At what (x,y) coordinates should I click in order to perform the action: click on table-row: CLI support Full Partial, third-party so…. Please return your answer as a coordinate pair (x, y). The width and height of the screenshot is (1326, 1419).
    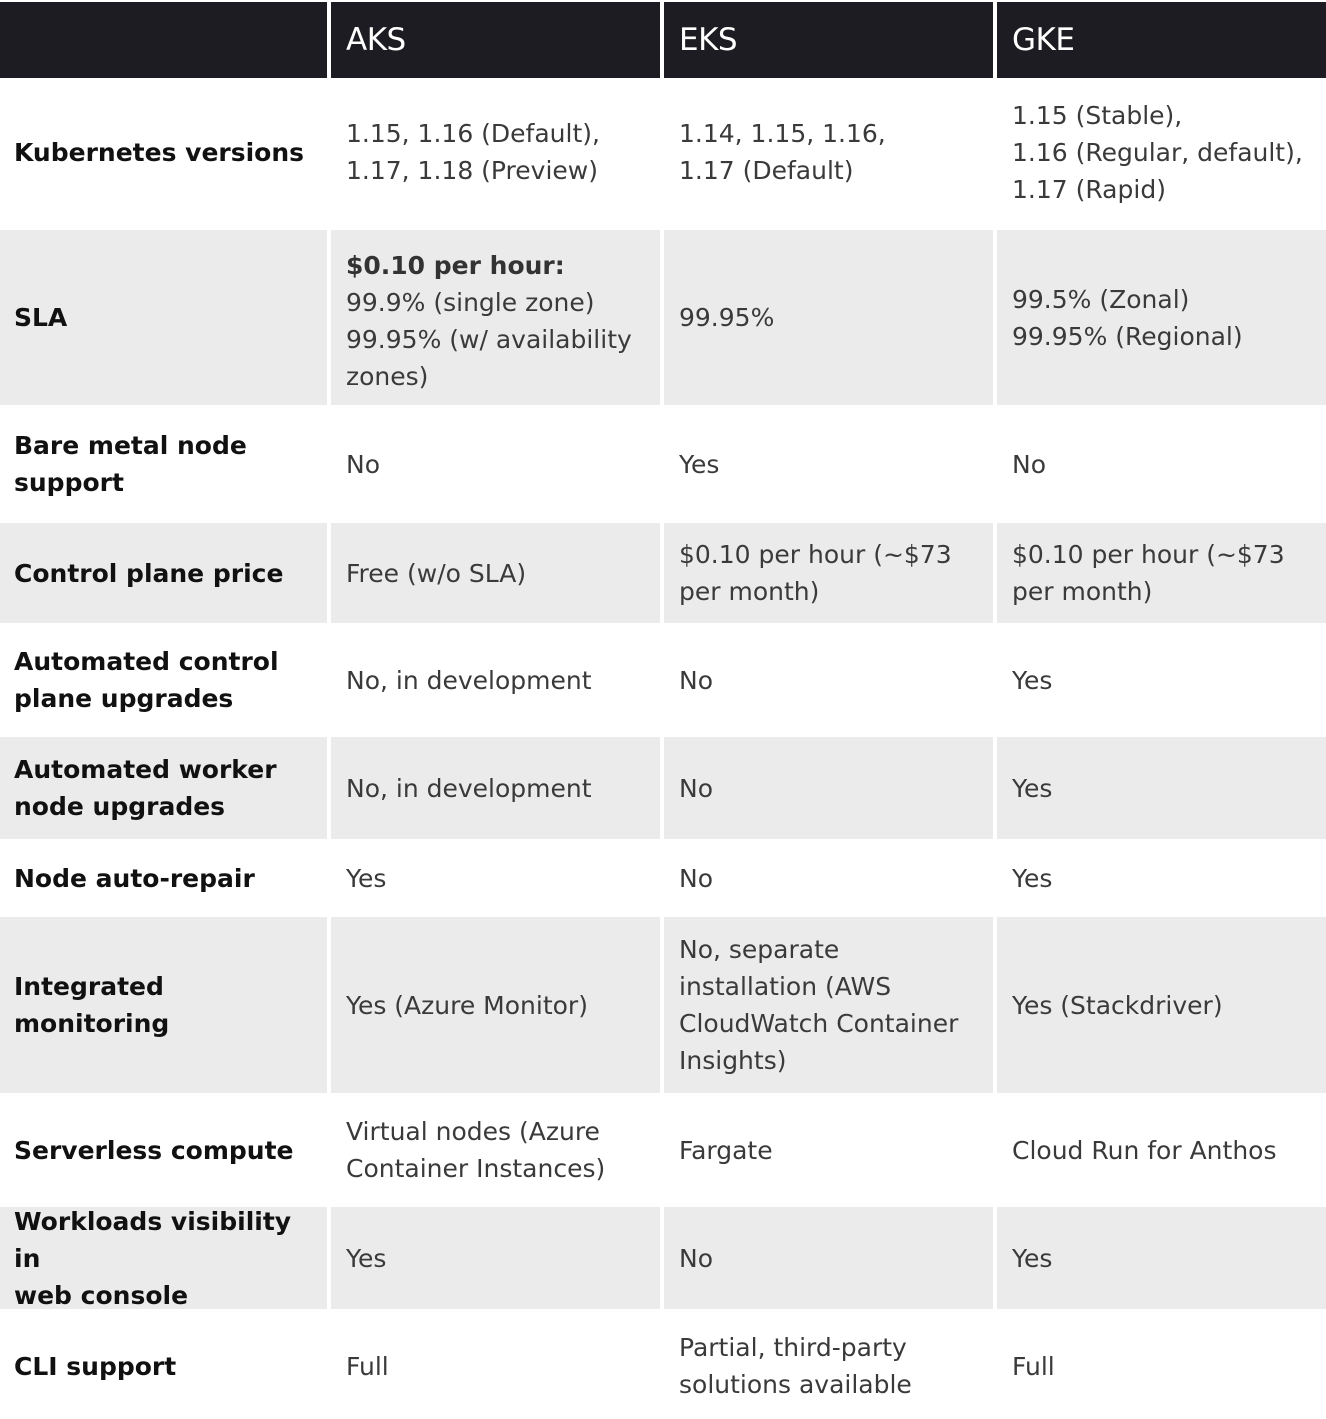
    Looking at the image, I should click on (663, 1366).